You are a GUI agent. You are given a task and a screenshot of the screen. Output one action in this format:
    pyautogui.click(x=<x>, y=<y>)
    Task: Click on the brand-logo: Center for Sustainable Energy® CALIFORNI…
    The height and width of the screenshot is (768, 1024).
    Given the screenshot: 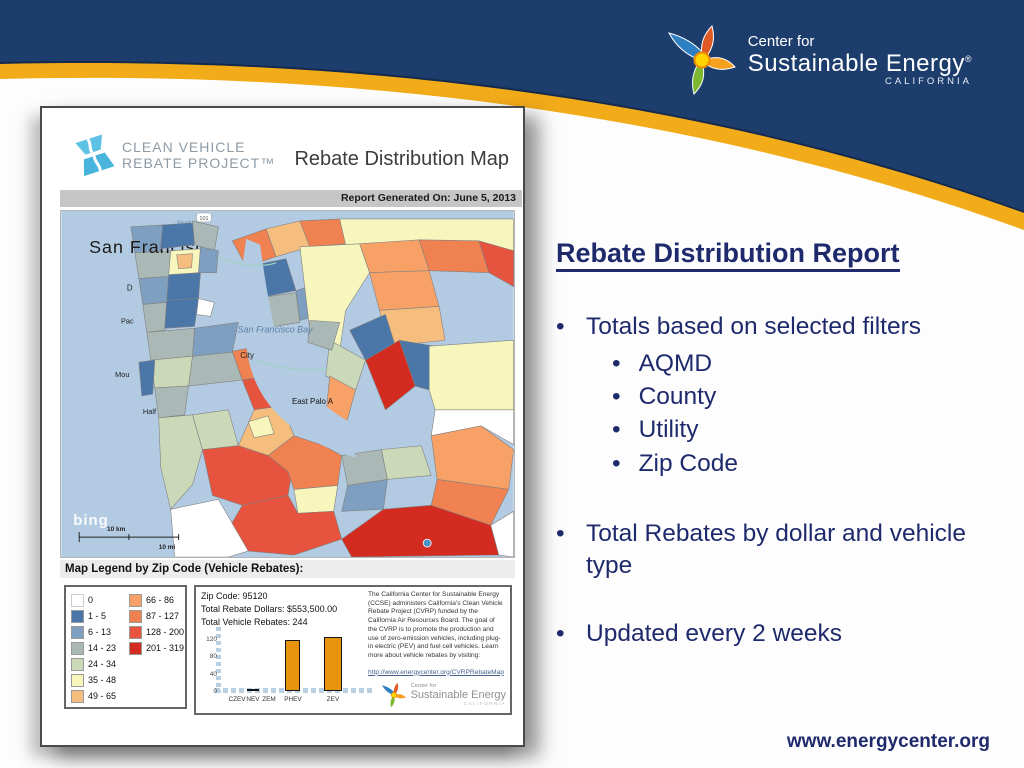 What is the action you would take?
    pyautogui.click(x=819, y=60)
    